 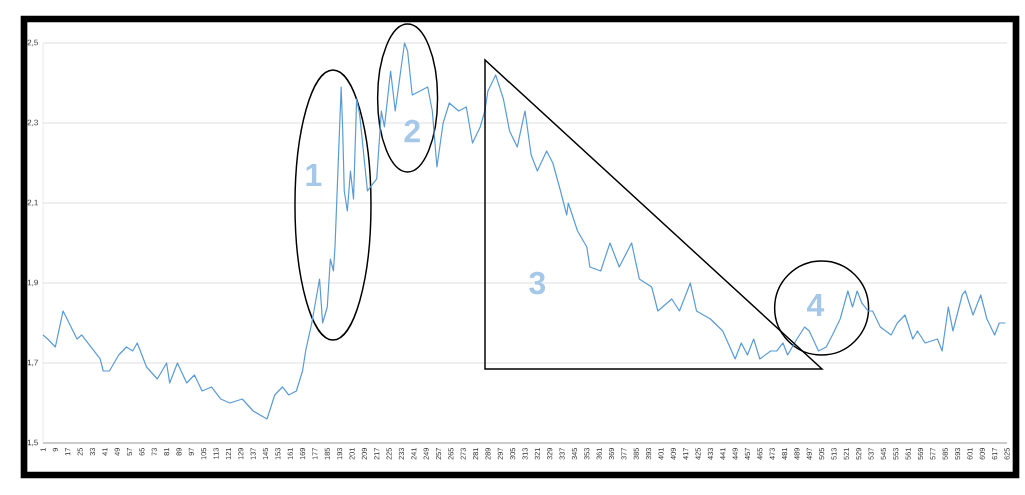 What do you see at coordinates (314, 174) in the screenshot?
I see `annotation: 1` at bounding box center [314, 174].